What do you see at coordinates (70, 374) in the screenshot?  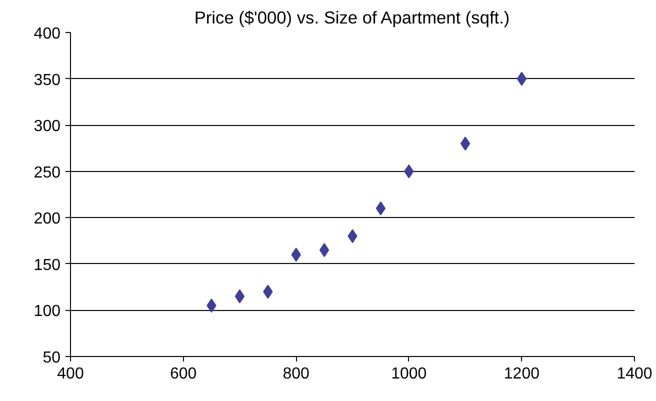 I see `x-tick-label: 400` at bounding box center [70, 374].